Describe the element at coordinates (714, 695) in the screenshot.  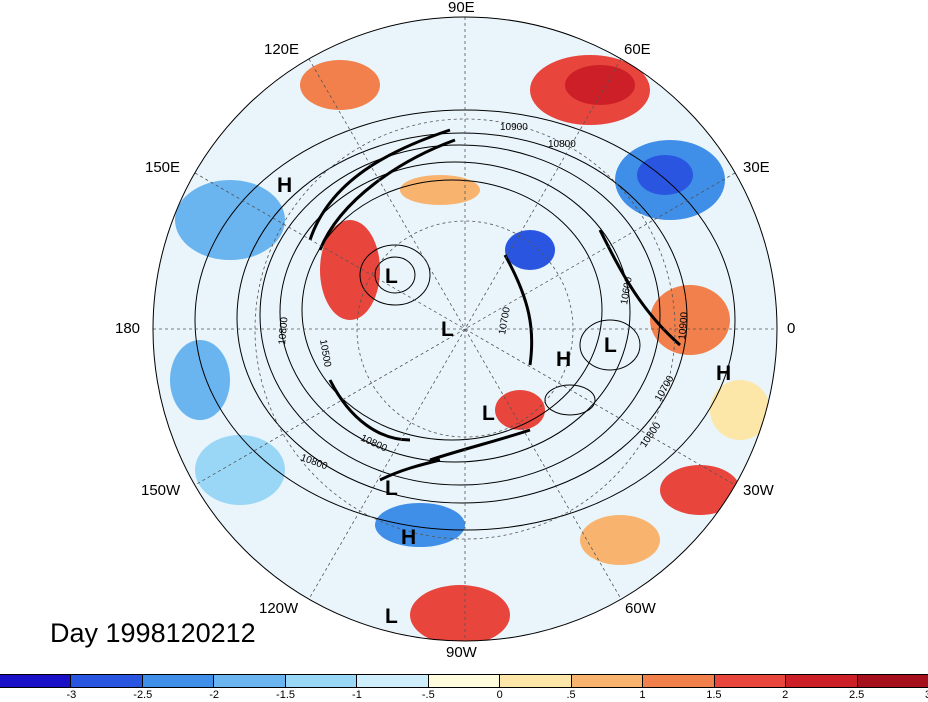
I see `colorbar-tick-label: 1.5` at that location.